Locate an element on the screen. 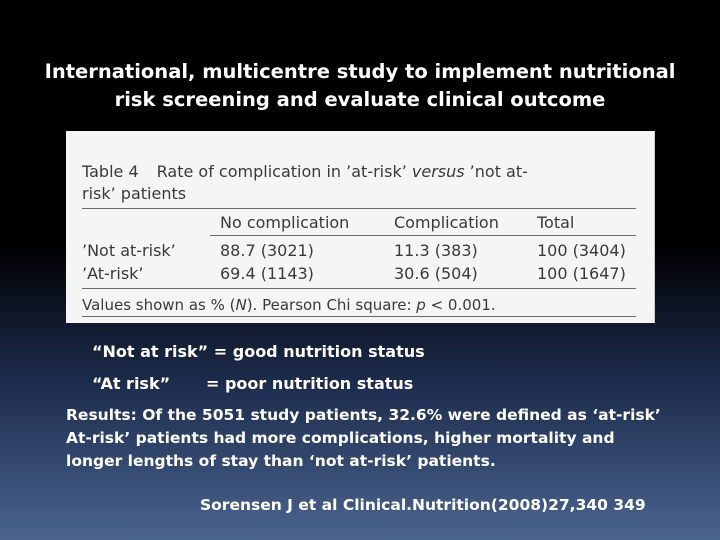 The image size is (720, 540). table-rule-bottom is located at coordinates (359, 288).